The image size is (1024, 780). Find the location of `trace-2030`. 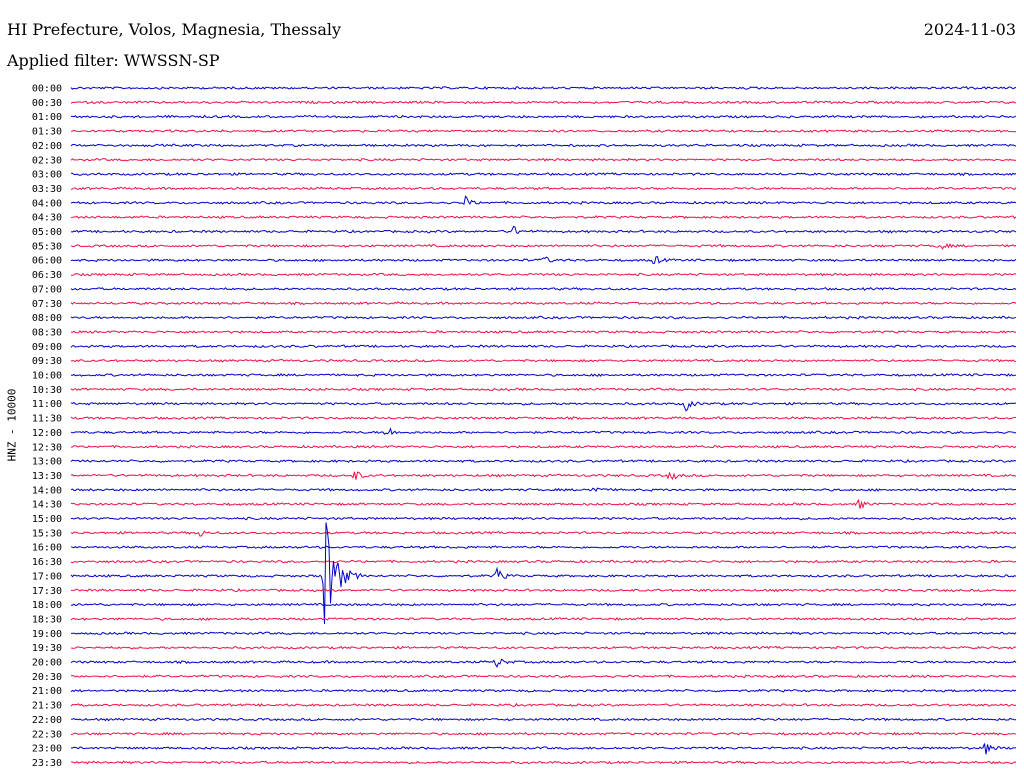

trace-2030 is located at coordinates (543, 676).